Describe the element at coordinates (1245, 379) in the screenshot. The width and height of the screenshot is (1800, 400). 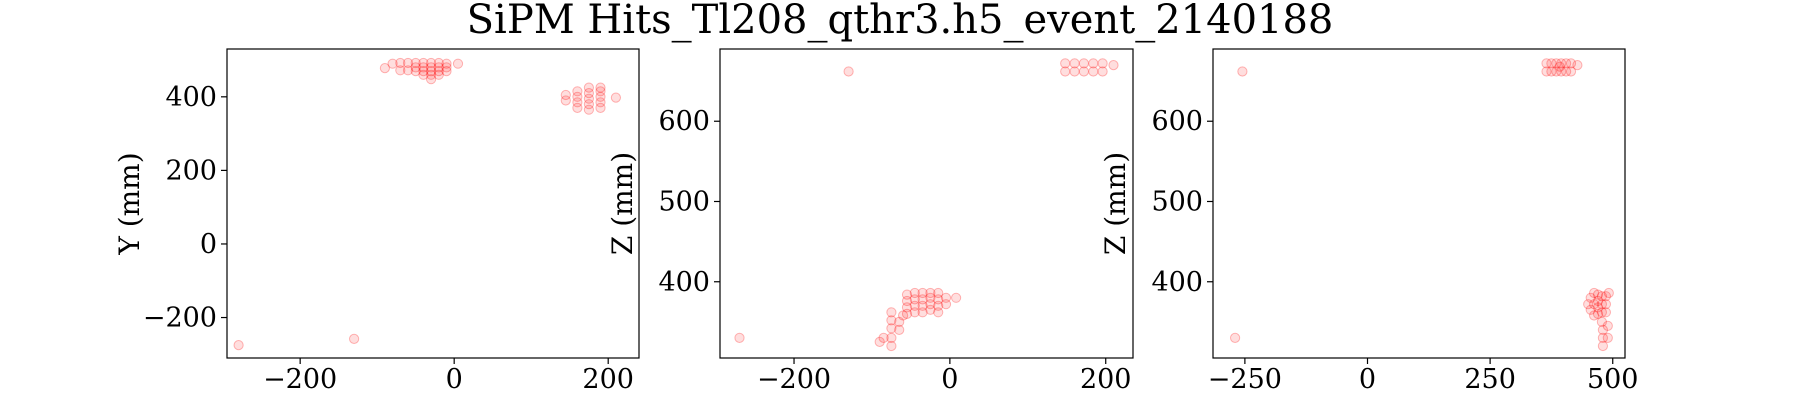
I see `x-tick-label: −250` at that location.